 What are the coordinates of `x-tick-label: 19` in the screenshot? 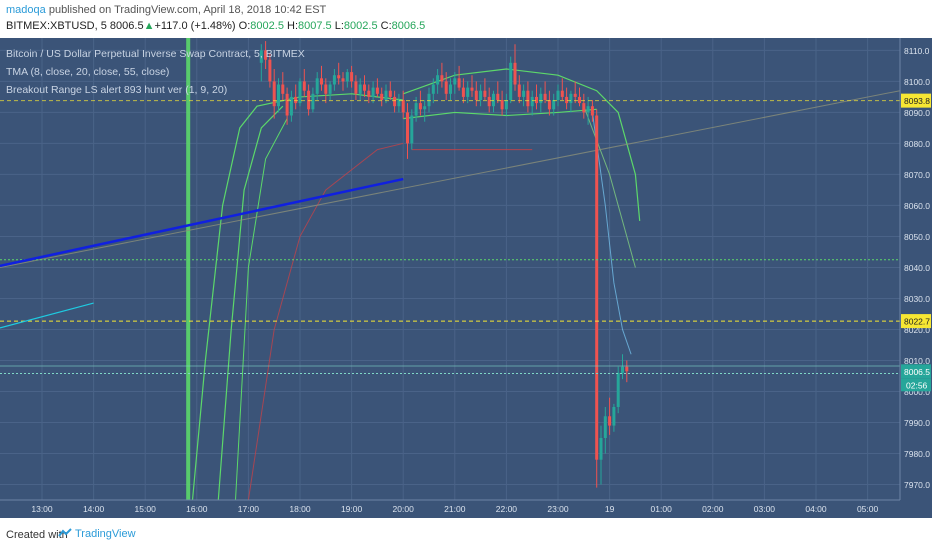 It's located at (610, 509).